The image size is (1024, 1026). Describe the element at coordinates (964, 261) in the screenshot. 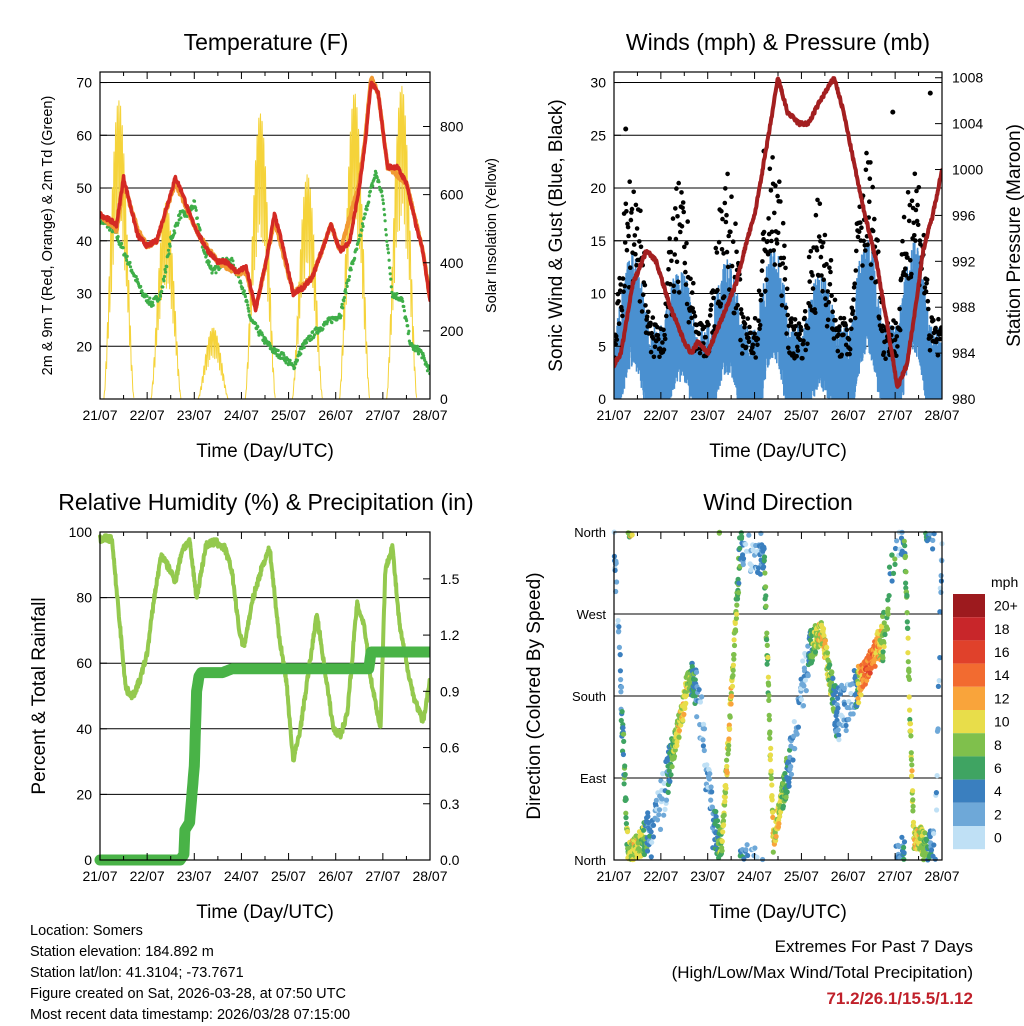

I see `y2-tick-label: 992` at that location.